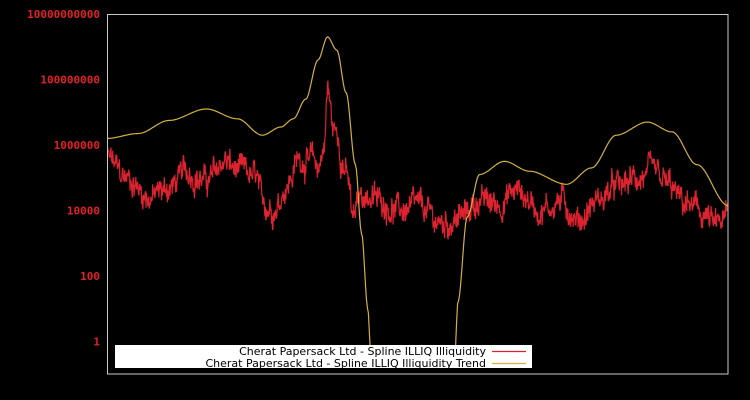 The height and width of the screenshot is (400, 750). What do you see at coordinates (63, 14) in the screenshot?
I see `y-tick-label: 10000000000` at bounding box center [63, 14].